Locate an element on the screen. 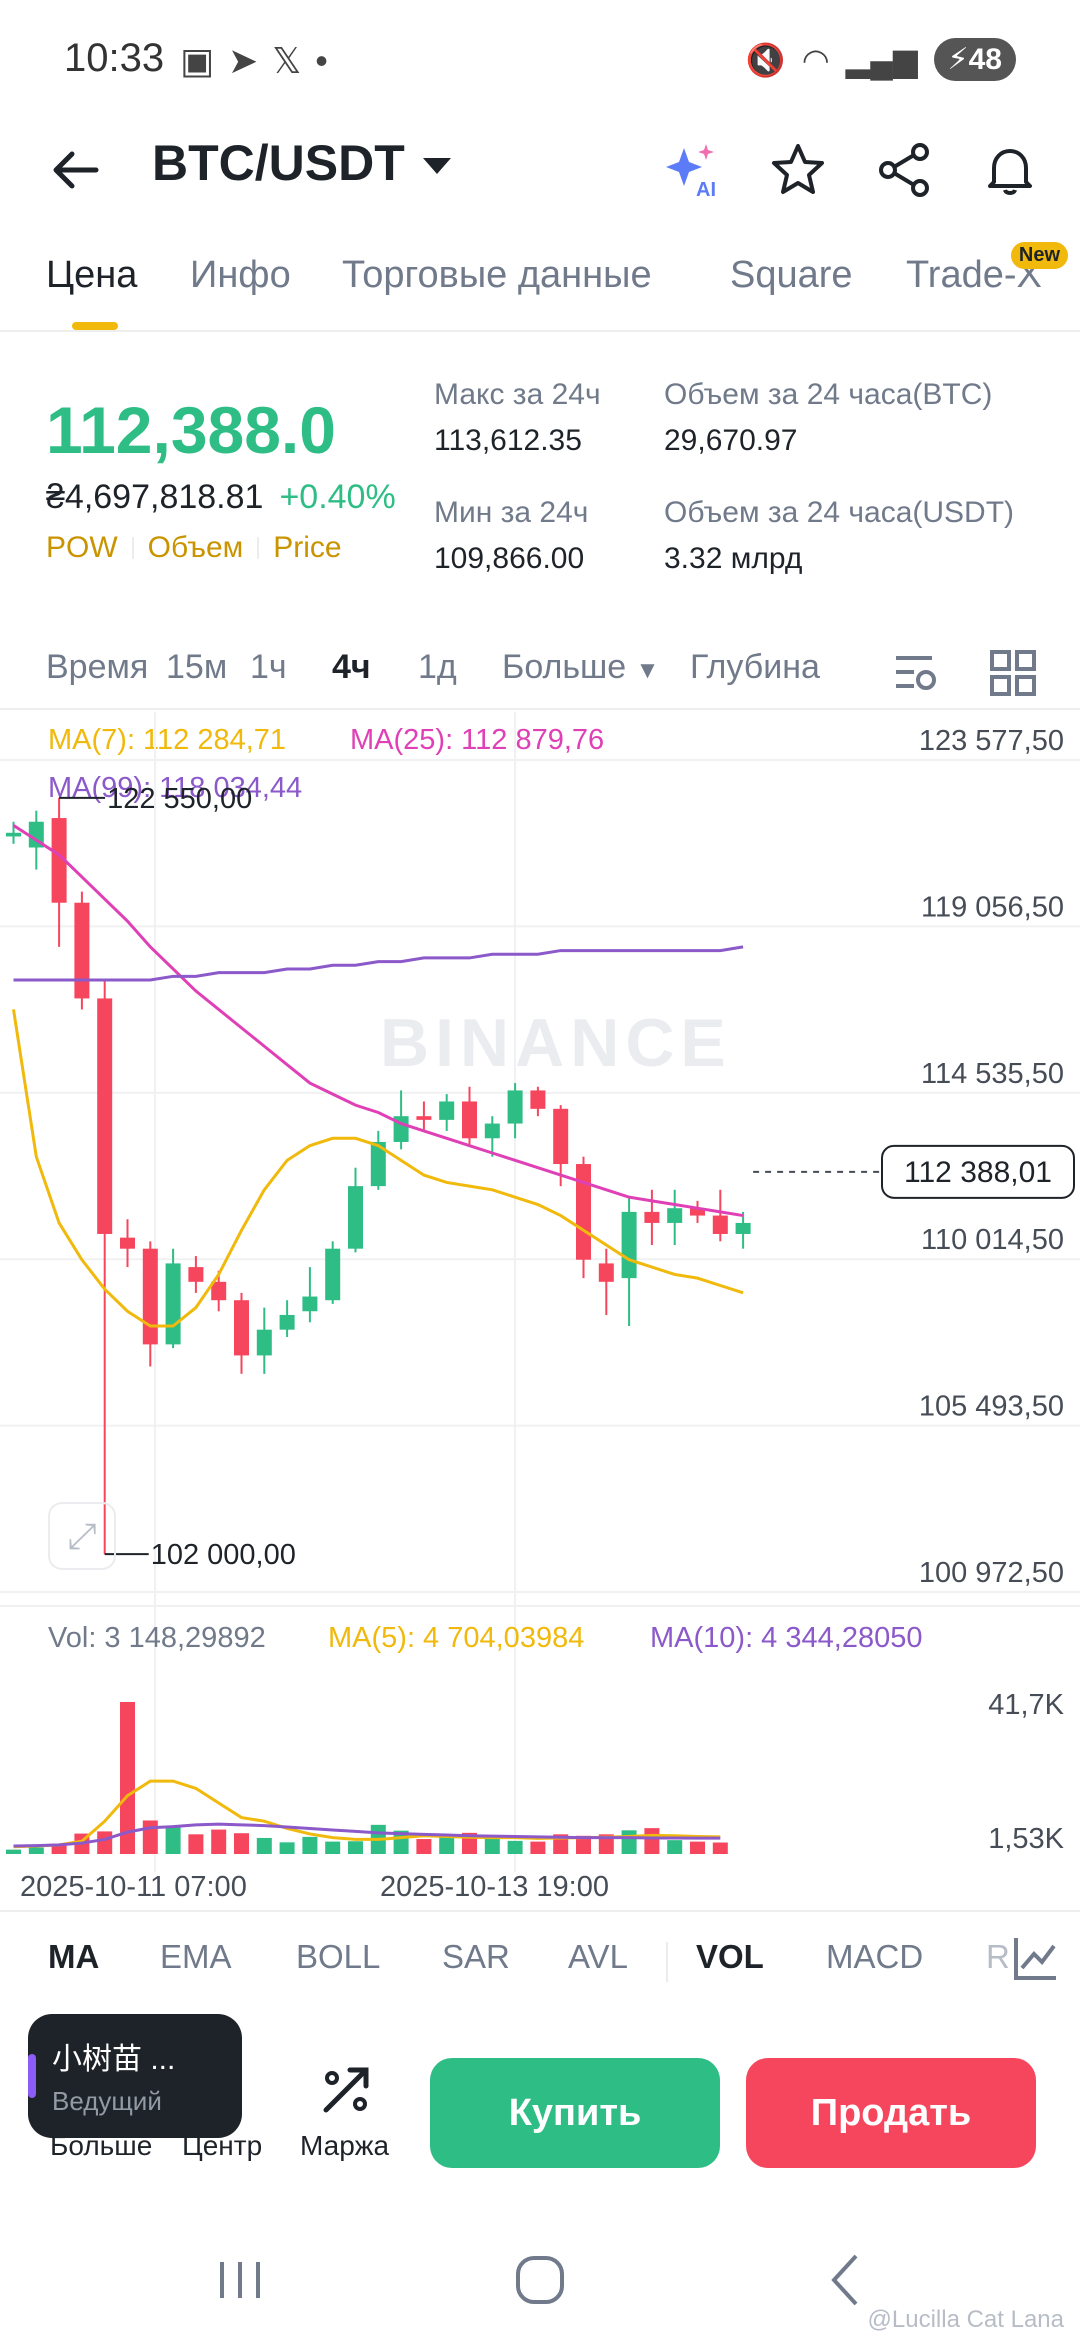 The image size is (1080, 2340). depth-tab: Глубина is located at coordinates (755, 667).